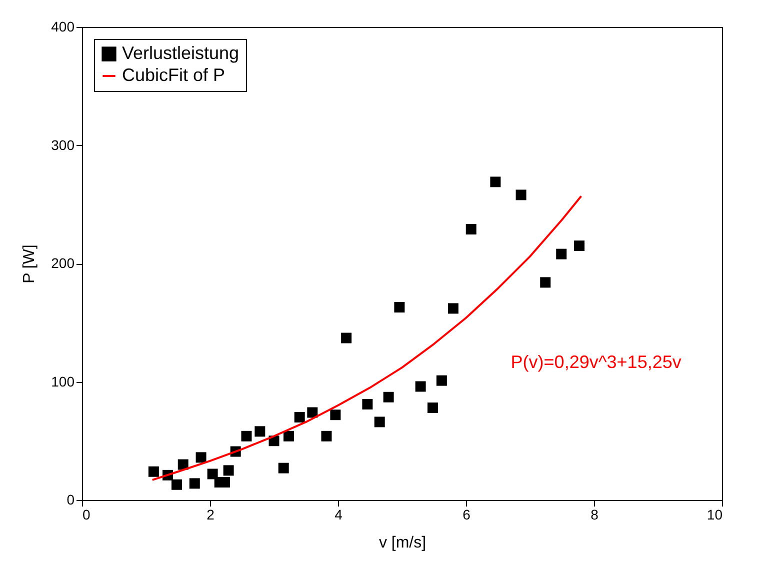 The image size is (762, 570). Describe the element at coordinates (29, 264) in the screenshot. I see `y-axis-title: P [W]` at that location.